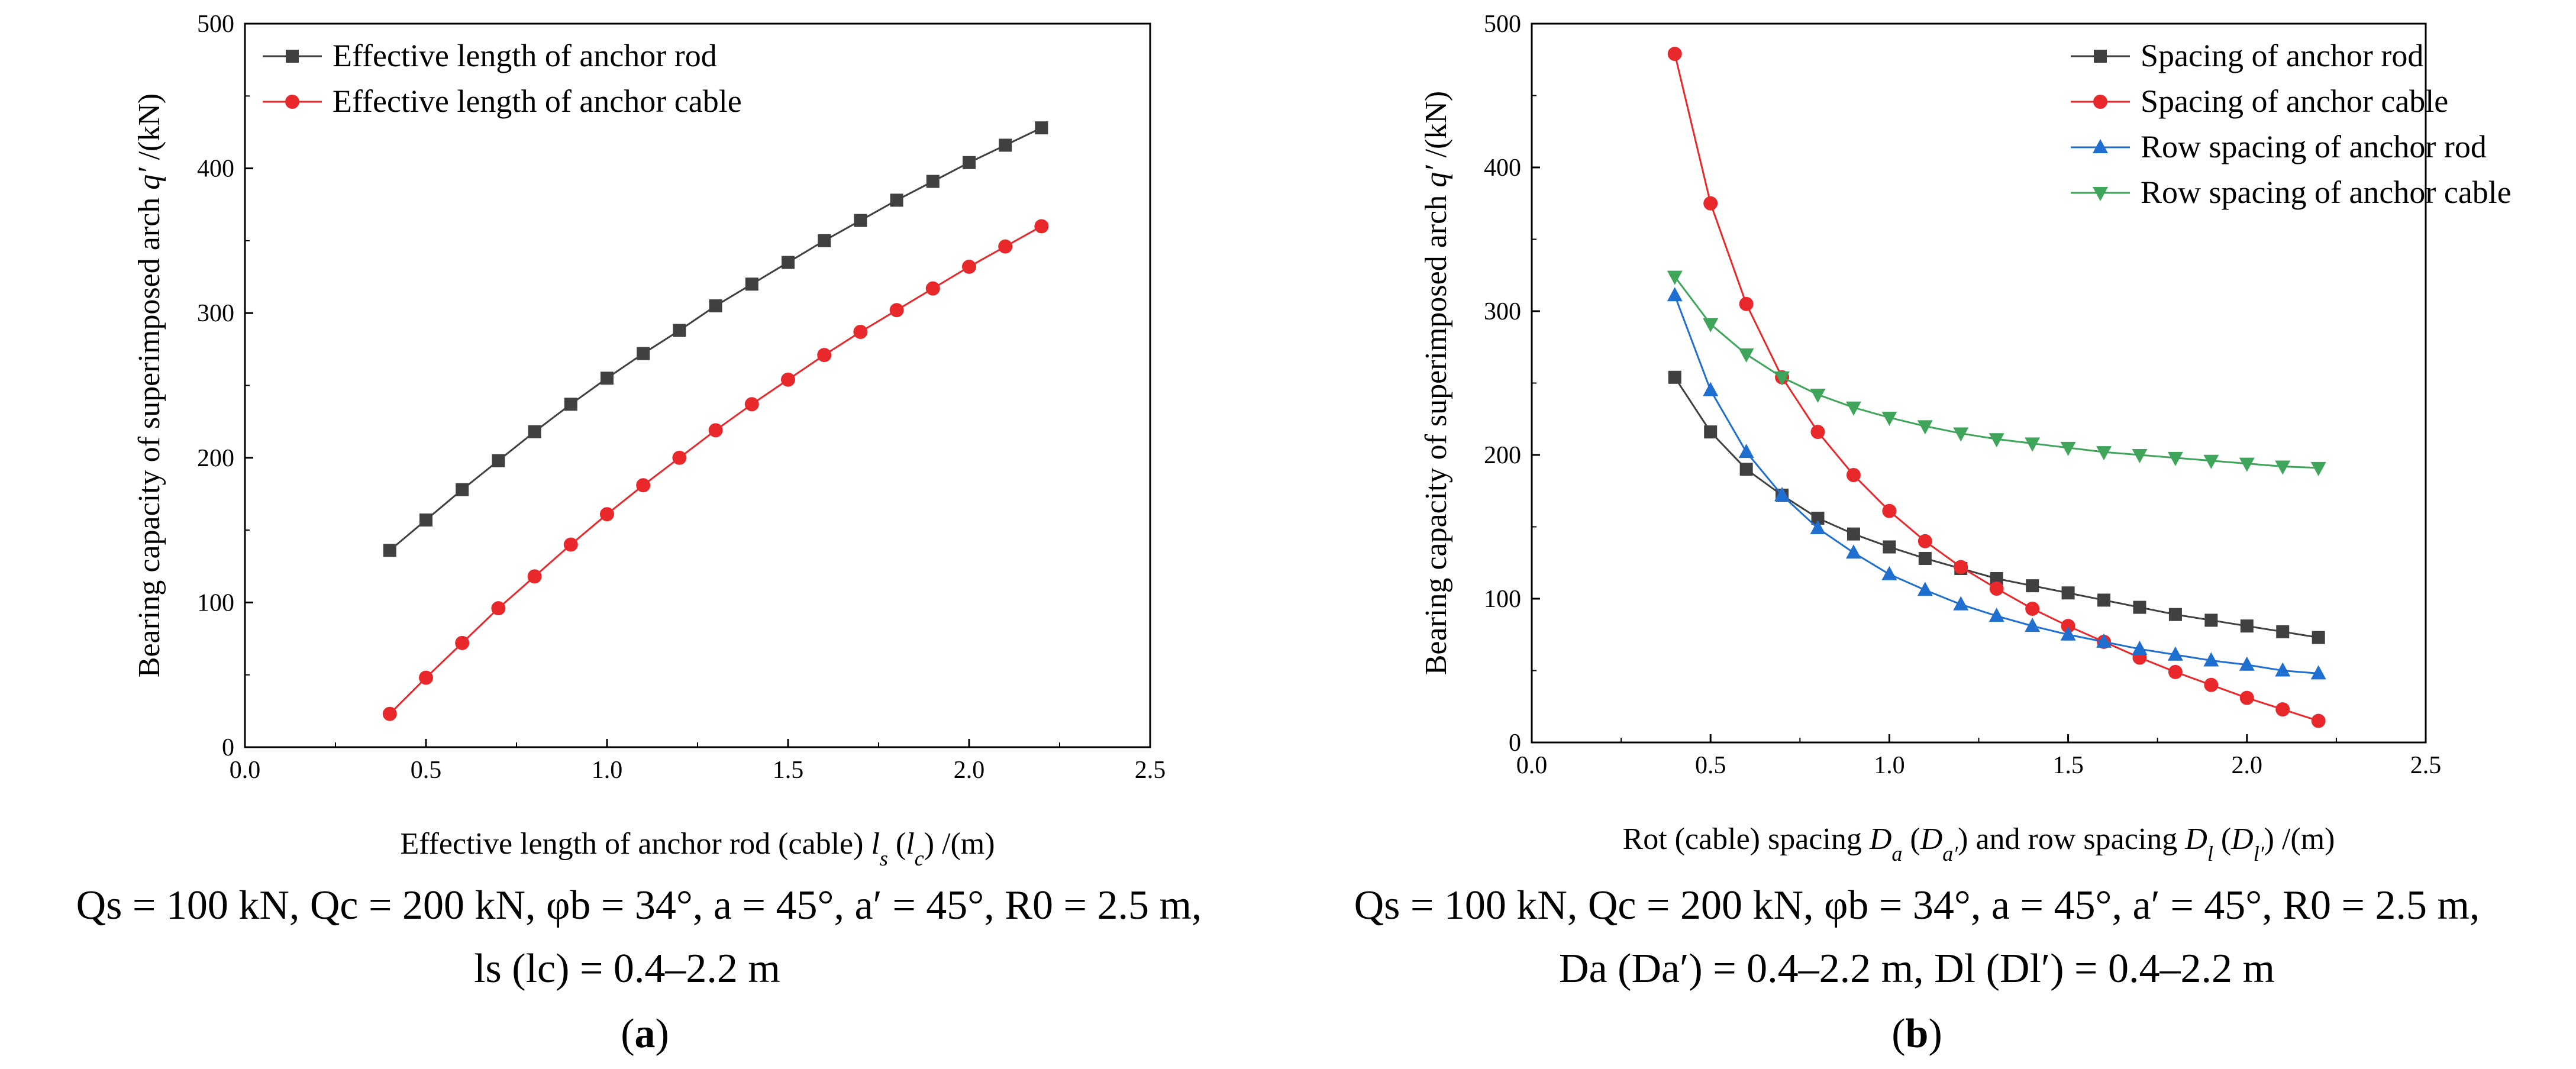 The height and width of the screenshot is (1069, 2576). What do you see at coordinates (645, 1034) in the screenshot?
I see `panel-label-a: (a)` at bounding box center [645, 1034].